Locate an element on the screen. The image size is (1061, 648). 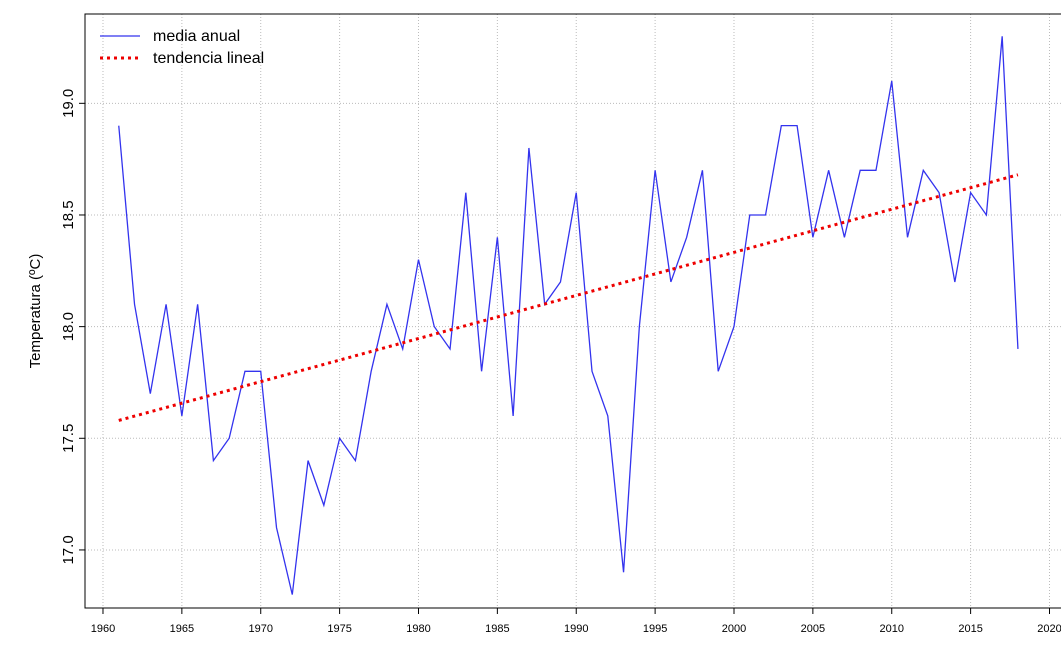
y-axis-label: Temperatura (ºC) is located at coordinates (35, 311).